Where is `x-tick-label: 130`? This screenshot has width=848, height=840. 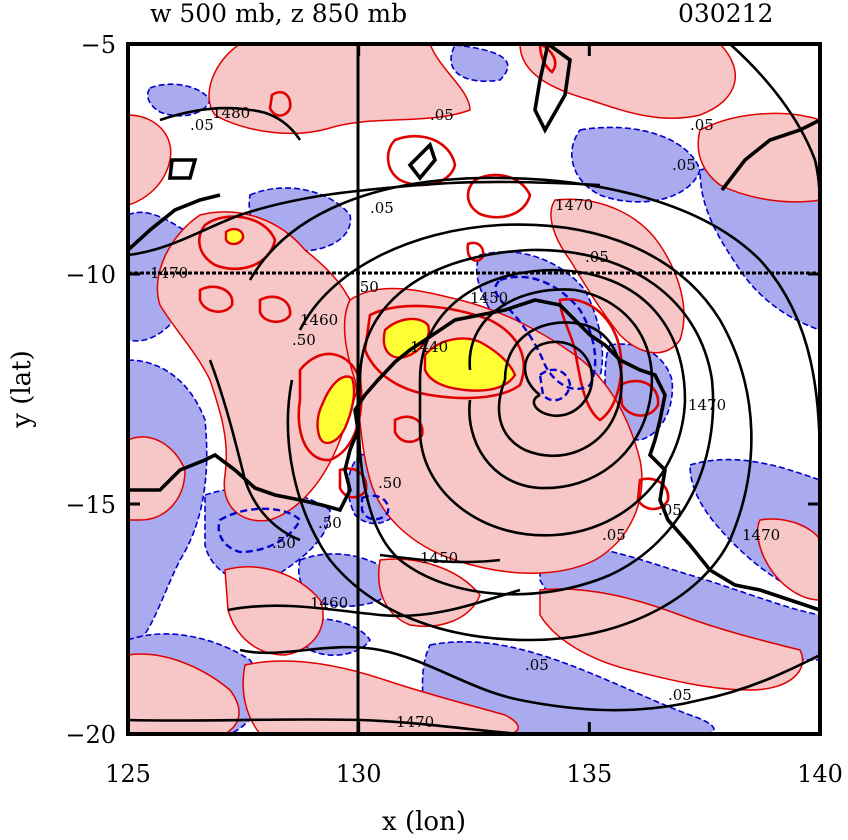 x-tick-label: 130 is located at coordinates (359, 774).